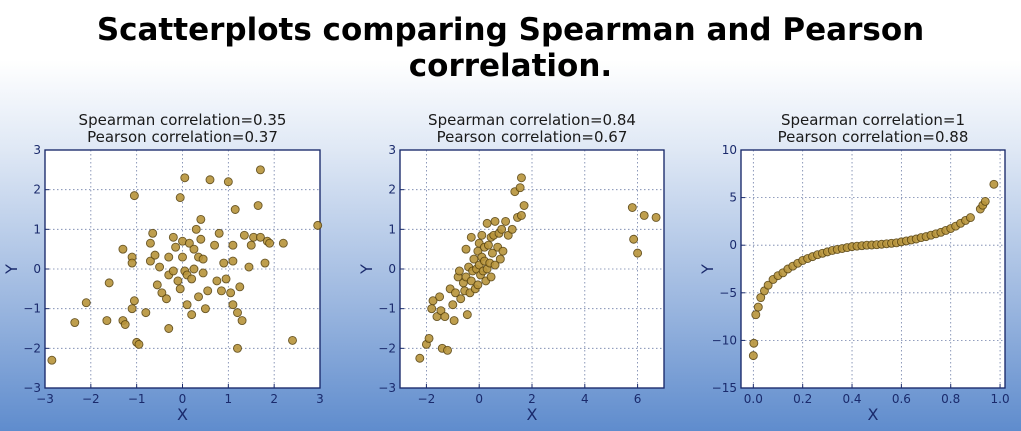 The height and width of the screenshot is (431, 1021). Describe the element at coordinates (137, 399) in the screenshot. I see `x-tick-label: −1` at that location.